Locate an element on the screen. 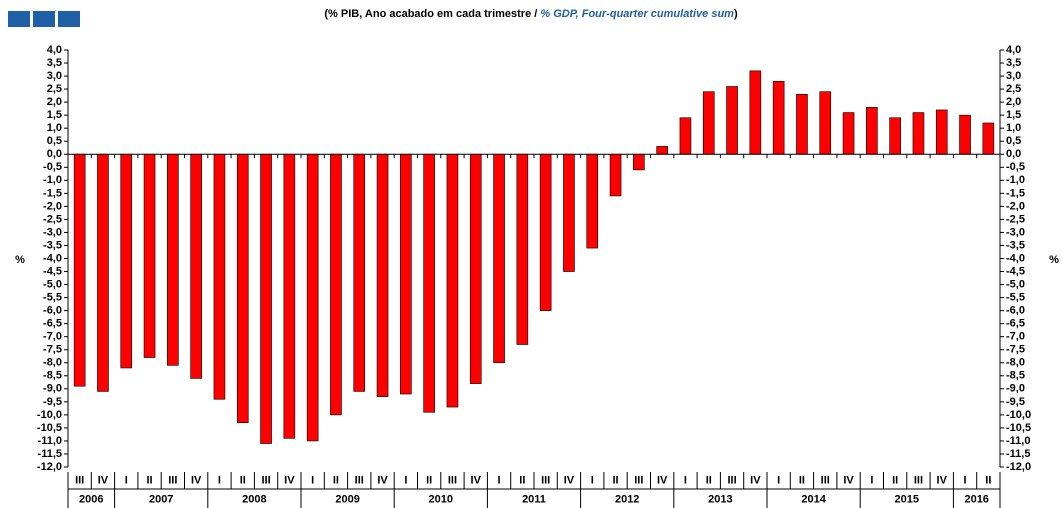 This screenshot has height=508, width=1062. year-label: 2013 is located at coordinates (720, 499).